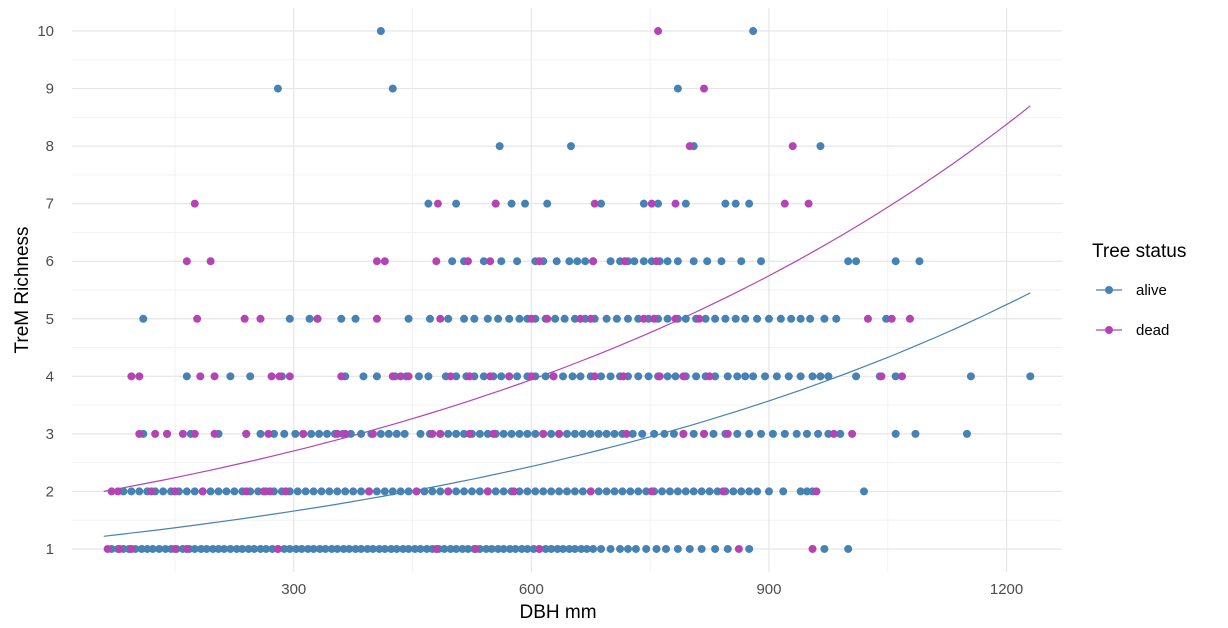 The image size is (1228, 628). I want to click on legend-label-dead: dead, so click(1152, 330).